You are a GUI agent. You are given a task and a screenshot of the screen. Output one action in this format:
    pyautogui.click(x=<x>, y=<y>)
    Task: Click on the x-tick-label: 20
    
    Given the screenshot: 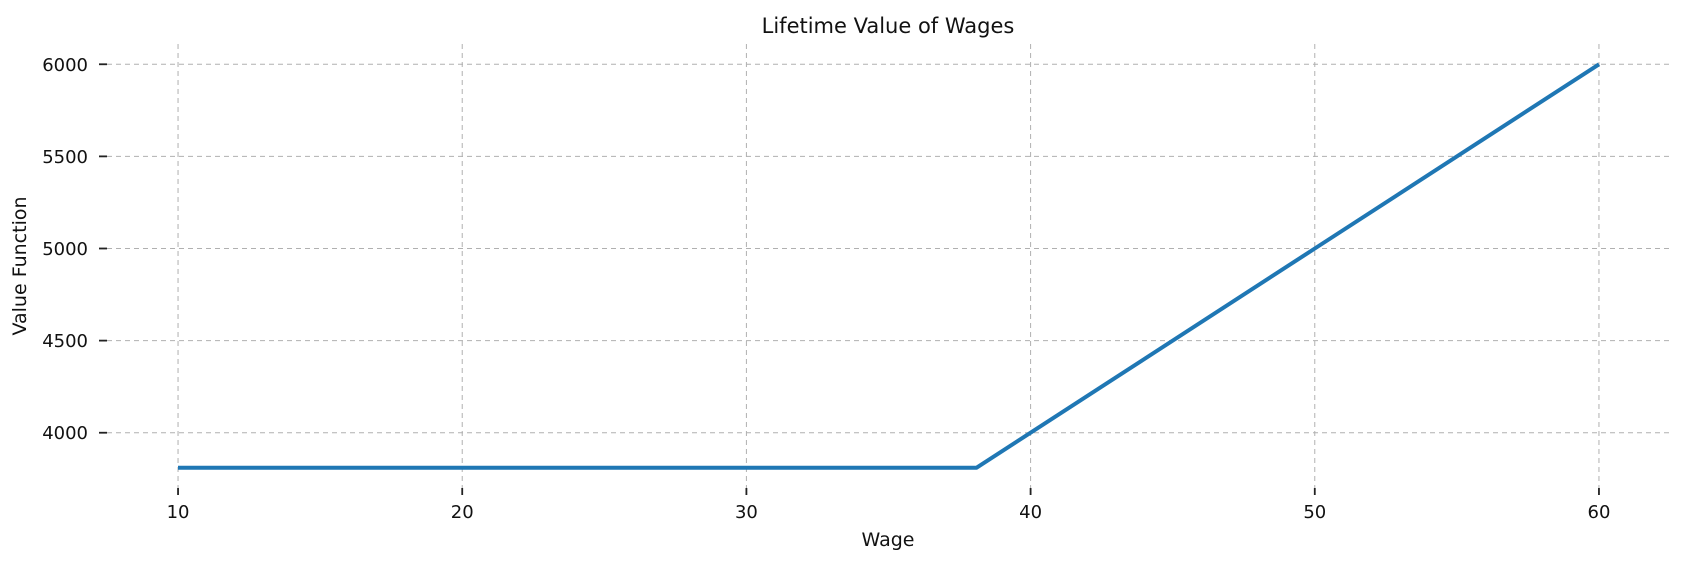 What is the action you would take?
    pyautogui.click(x=462, y=512)
    